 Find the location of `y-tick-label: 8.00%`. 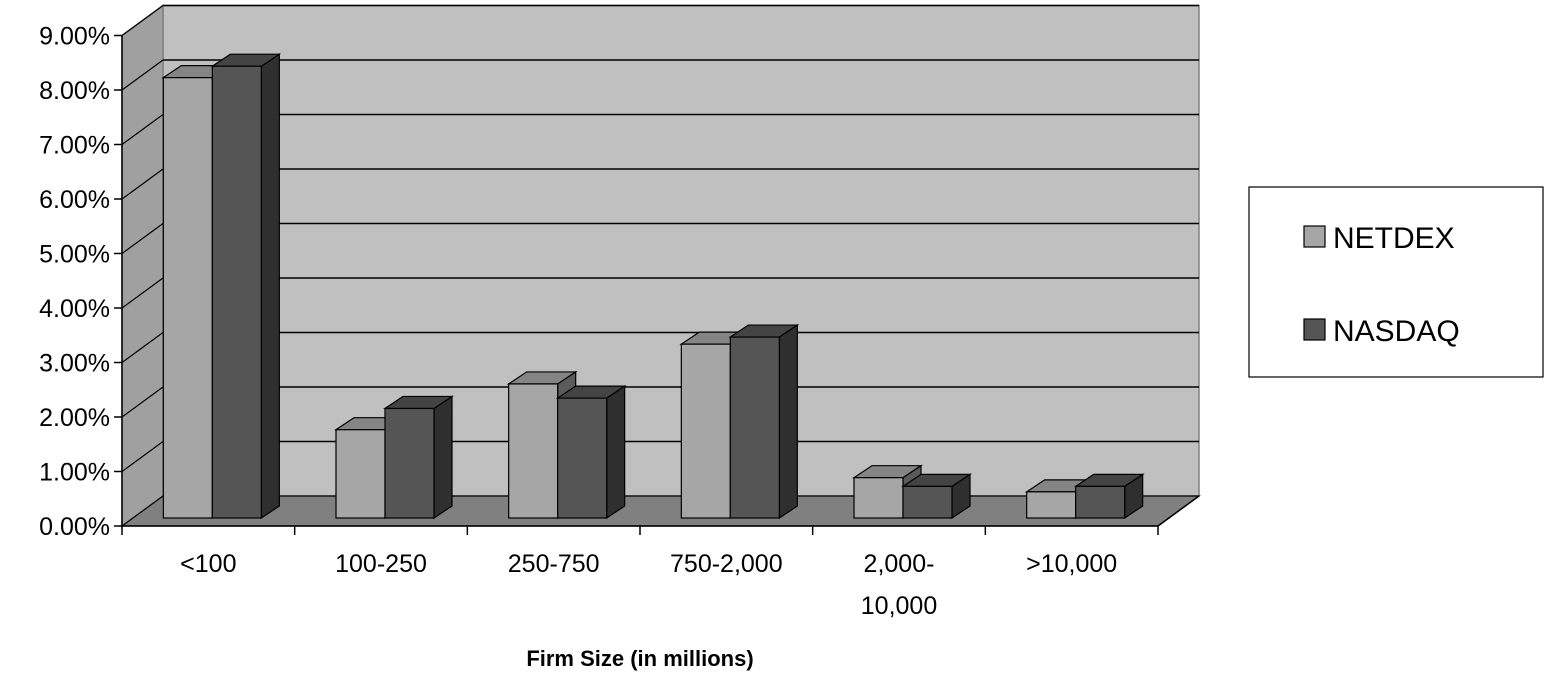

y-tick-label: 8.00% is located at coordinates (74, 91).